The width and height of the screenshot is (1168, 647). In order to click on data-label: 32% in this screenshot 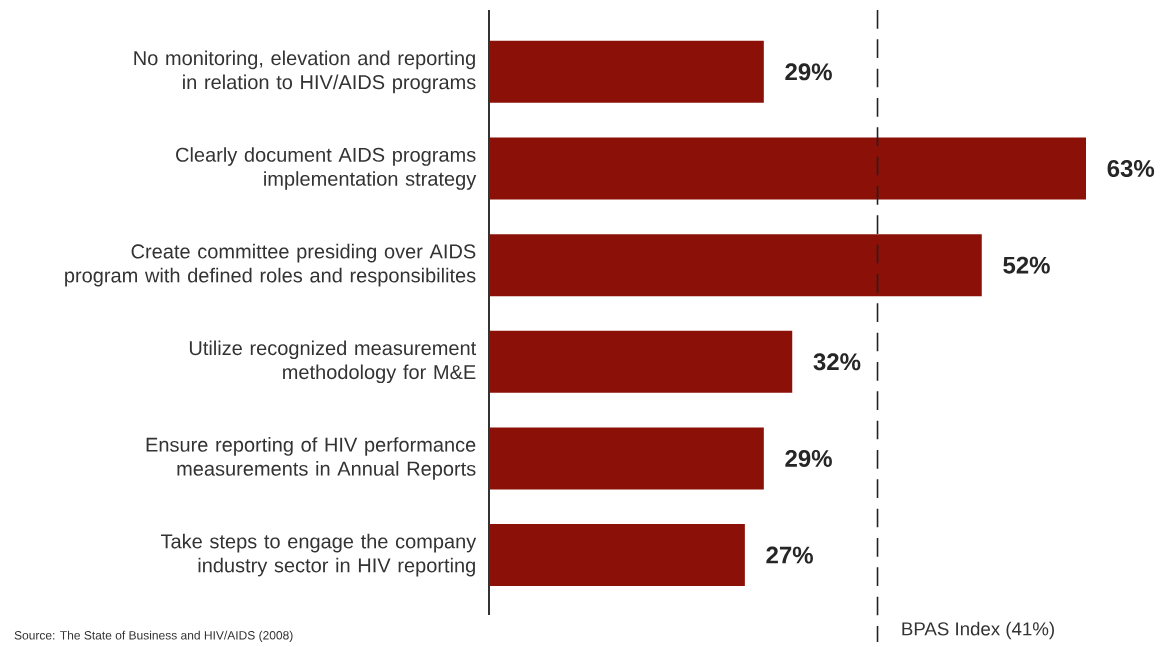, I will do `click(837, 362)`.